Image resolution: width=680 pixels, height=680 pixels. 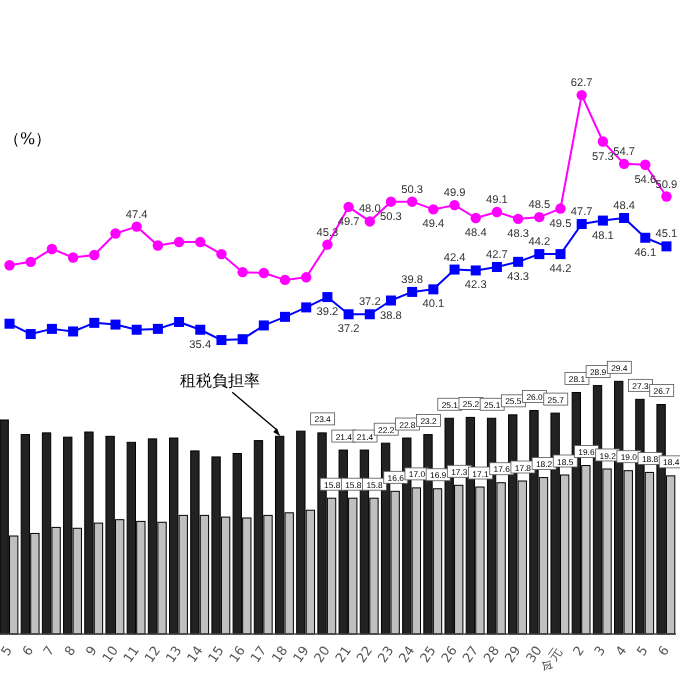 What do you see at coordinates (220, 381) in the screenshot?
I see `annotation: 租税負担率` at bounding box center [220, 381].